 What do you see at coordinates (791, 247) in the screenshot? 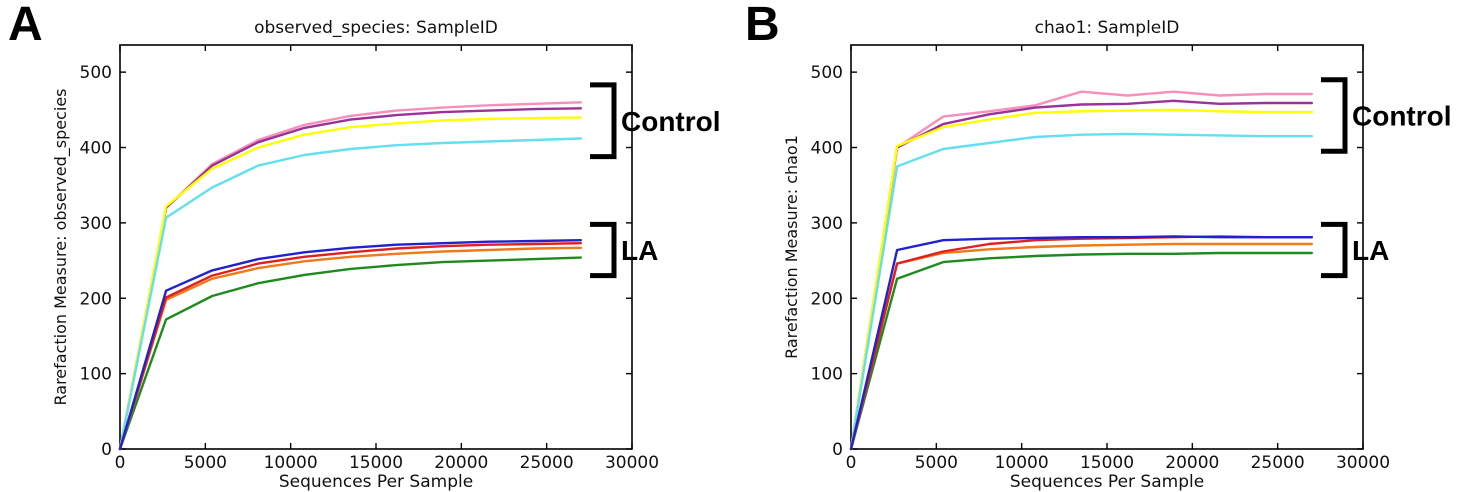
I see `y-axis-label: Rarefaction Measure: chao1` at bounding box center [791, 247].